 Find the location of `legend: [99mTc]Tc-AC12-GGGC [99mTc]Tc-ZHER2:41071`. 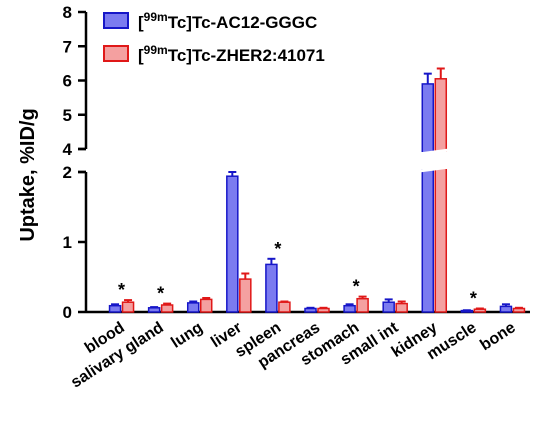

legend: [99mTc]Tc-AC12-GGGC [99mTc]Tc-ZHER2:41071 is located at coordinates (214, 37).